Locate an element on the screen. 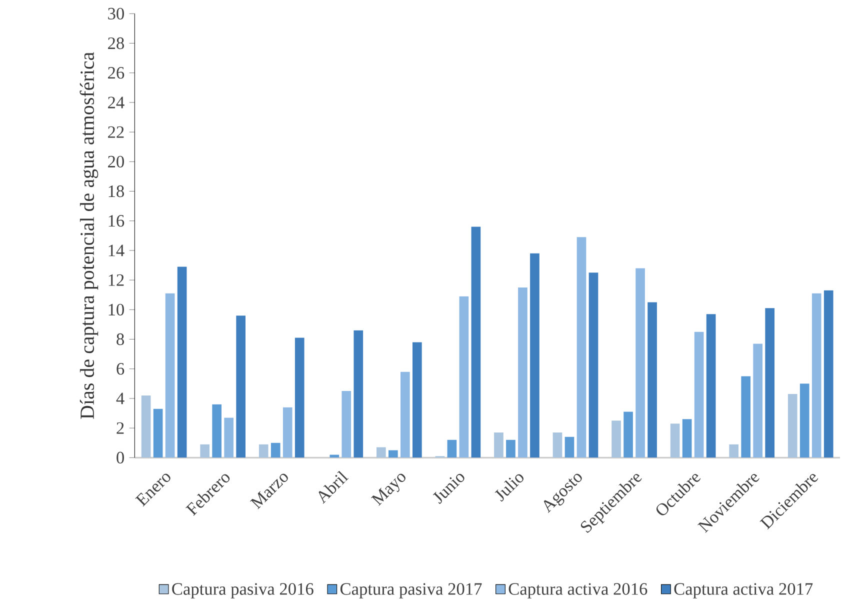 The image size is (854, 603). y-tick-label: 12 is located at coordinates (116, 280).